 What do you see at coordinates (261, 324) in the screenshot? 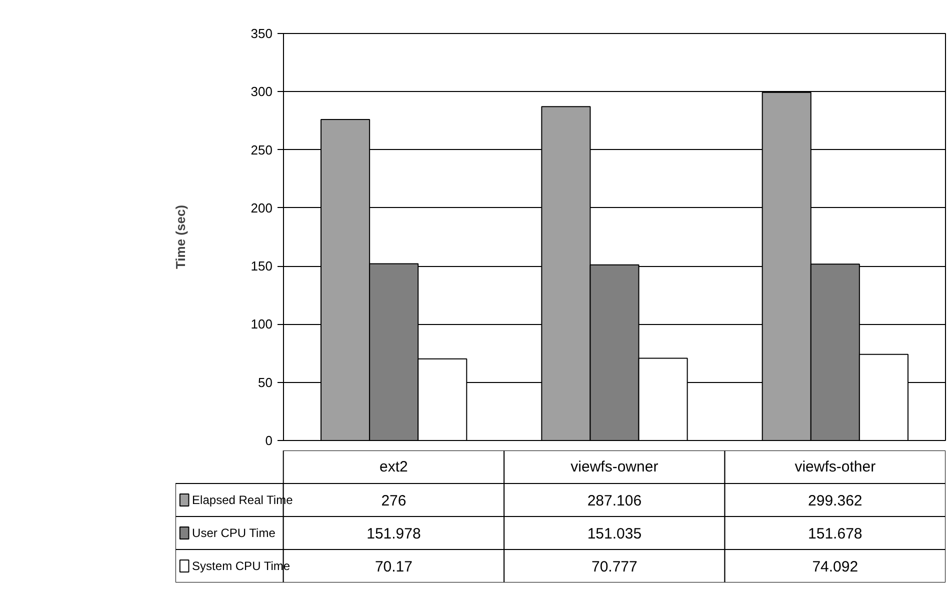
I see `y-tick-label: 100` at bounding box center [261, 324].